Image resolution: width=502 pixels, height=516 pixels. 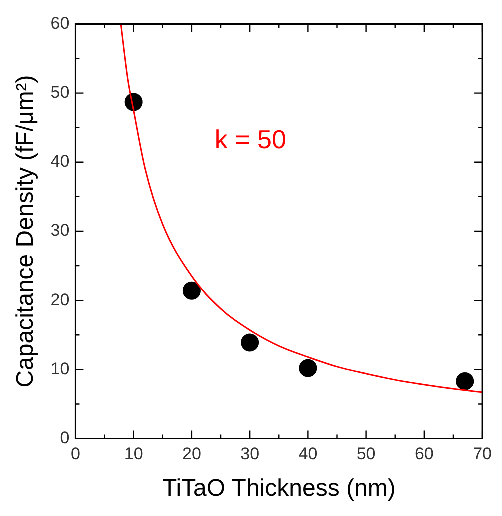 I want to click on annotation: k = 50, so click(x=250, y=139).